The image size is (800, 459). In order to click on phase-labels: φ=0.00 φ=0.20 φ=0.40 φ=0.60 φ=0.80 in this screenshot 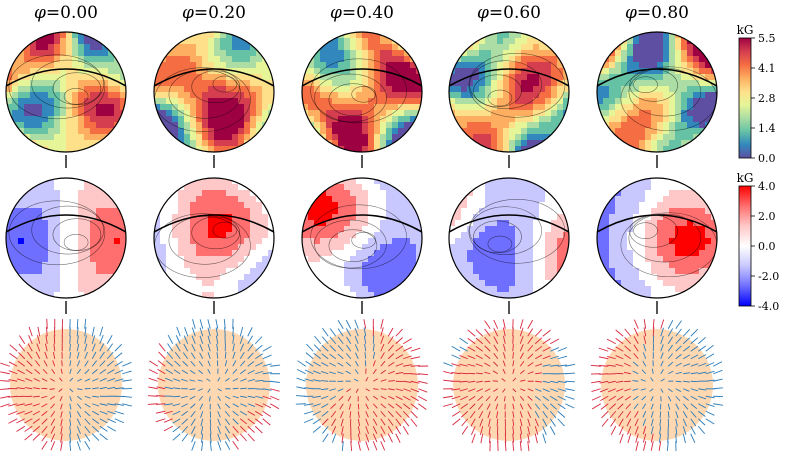, I will do `click(361, 13)`.